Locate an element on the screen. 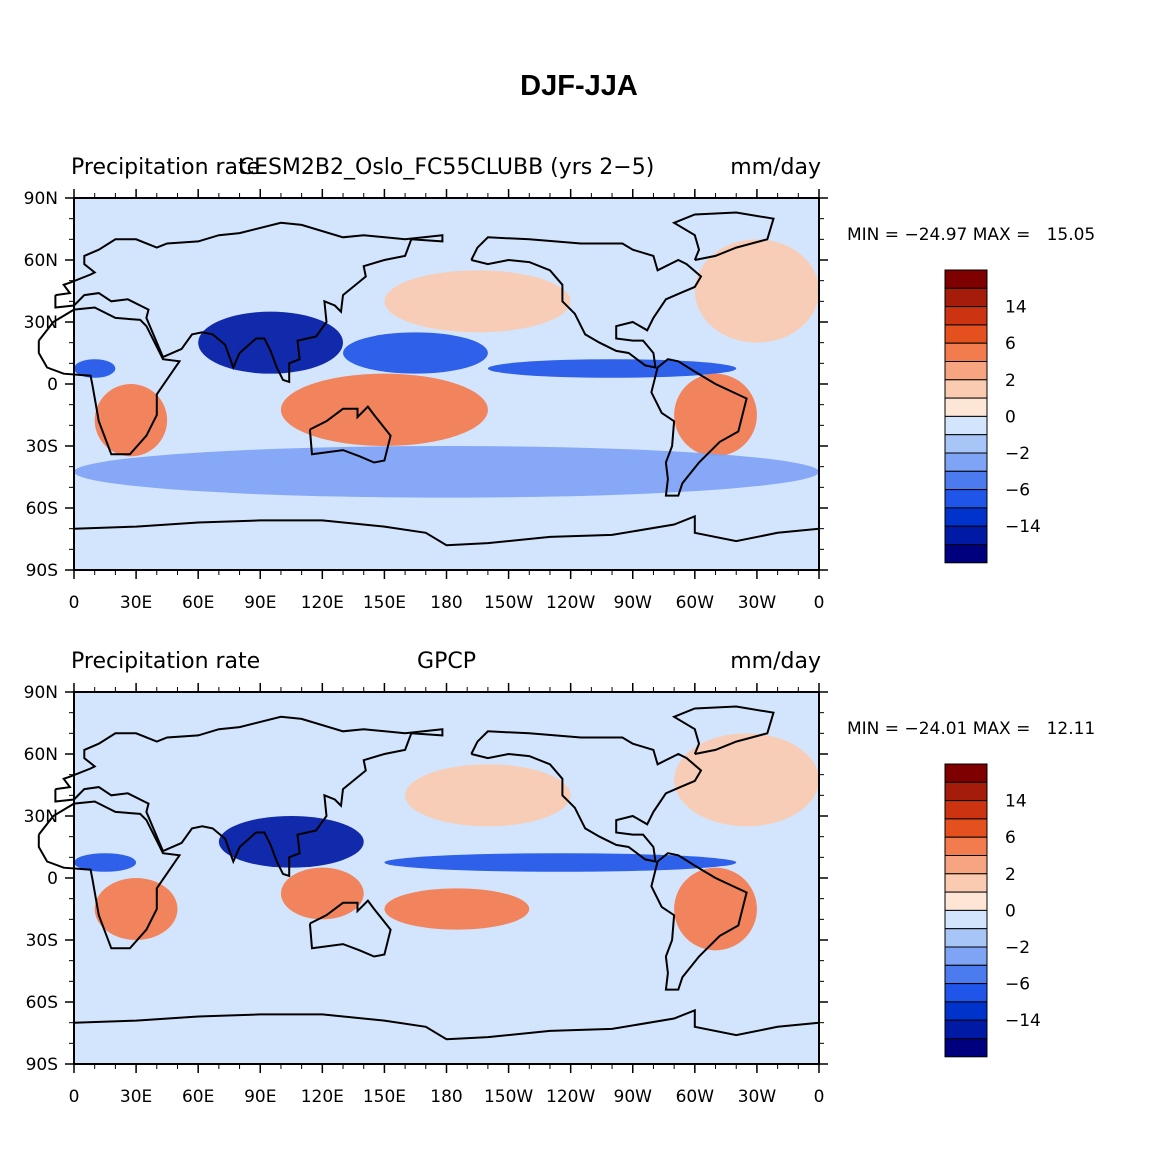  panel-title-left: Precipitation rate is located at coordinates (165, 661).